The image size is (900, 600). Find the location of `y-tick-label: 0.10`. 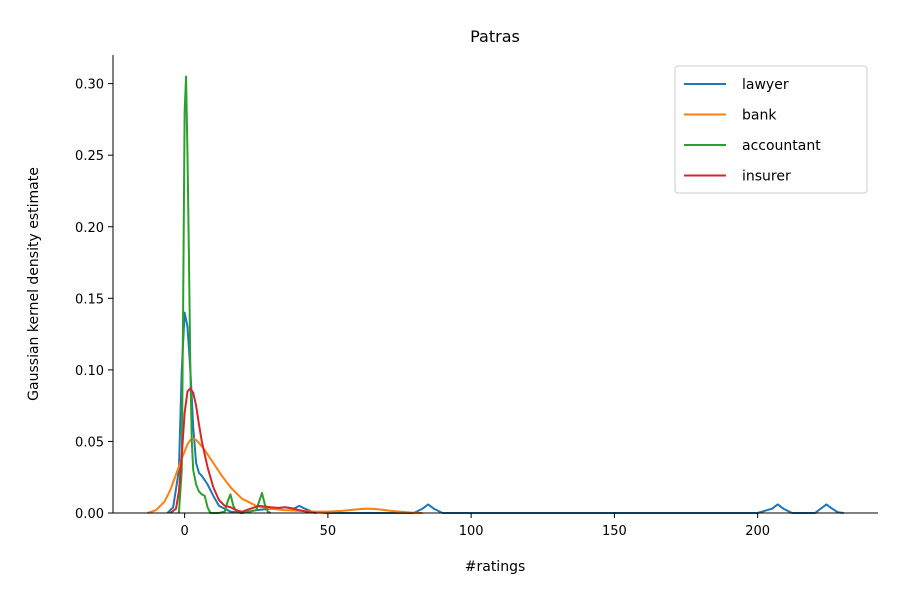

y-tick-label: 0.10 is located at coordinates (89, 371).